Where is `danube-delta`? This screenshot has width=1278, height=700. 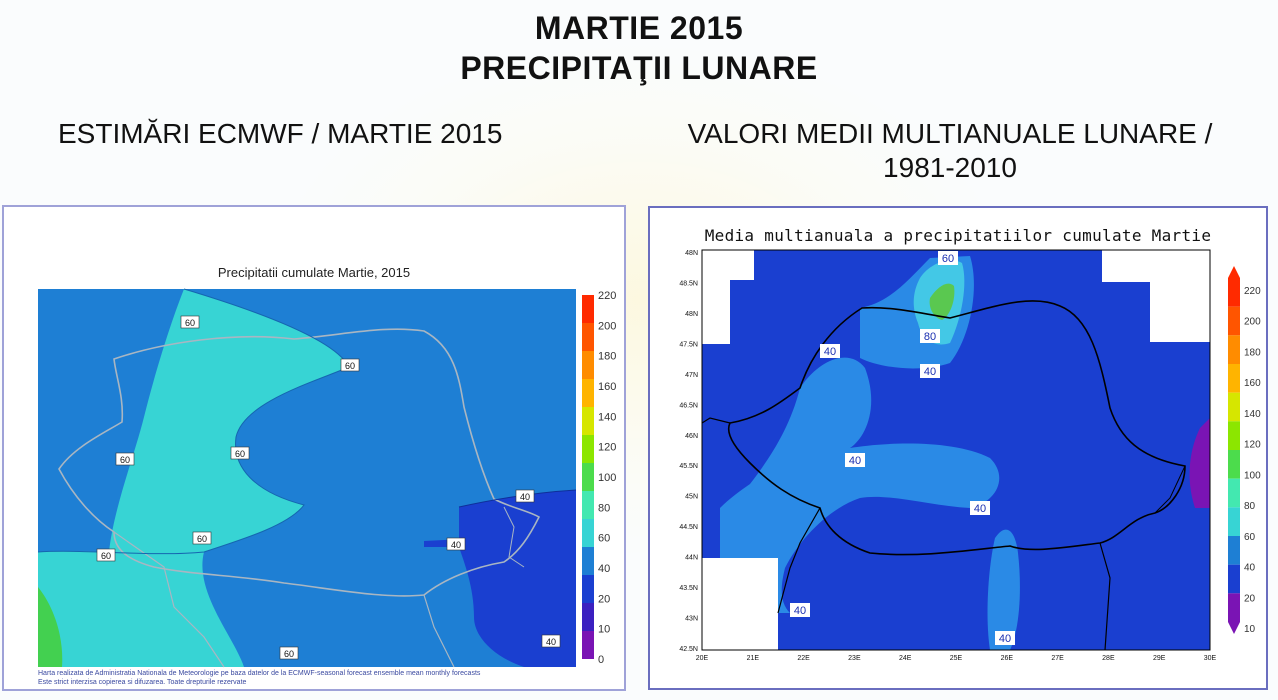 danube-delta is located at coordinates (514, 537).